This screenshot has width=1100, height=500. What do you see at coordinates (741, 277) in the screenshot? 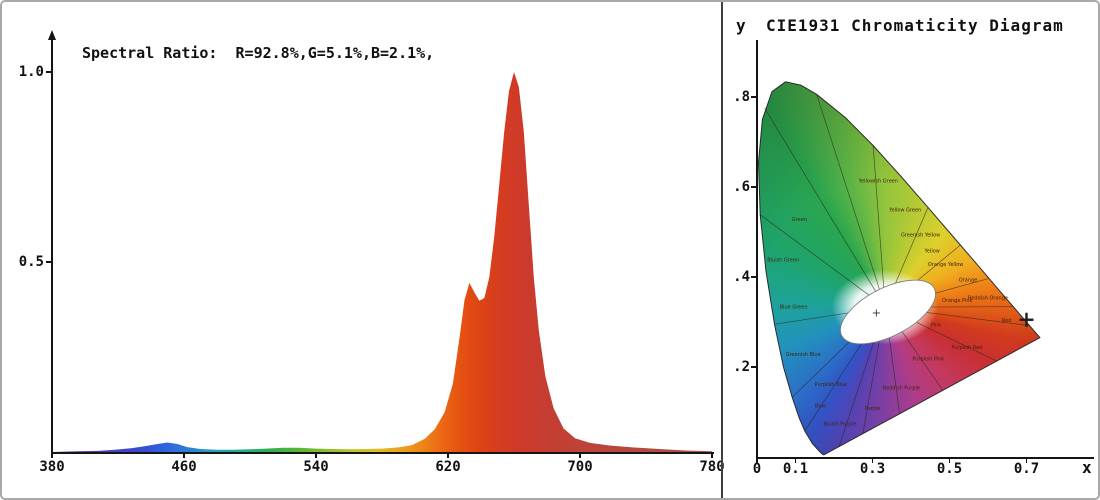
I see `y-tick-label: .4` at bounding box center [741, 277].